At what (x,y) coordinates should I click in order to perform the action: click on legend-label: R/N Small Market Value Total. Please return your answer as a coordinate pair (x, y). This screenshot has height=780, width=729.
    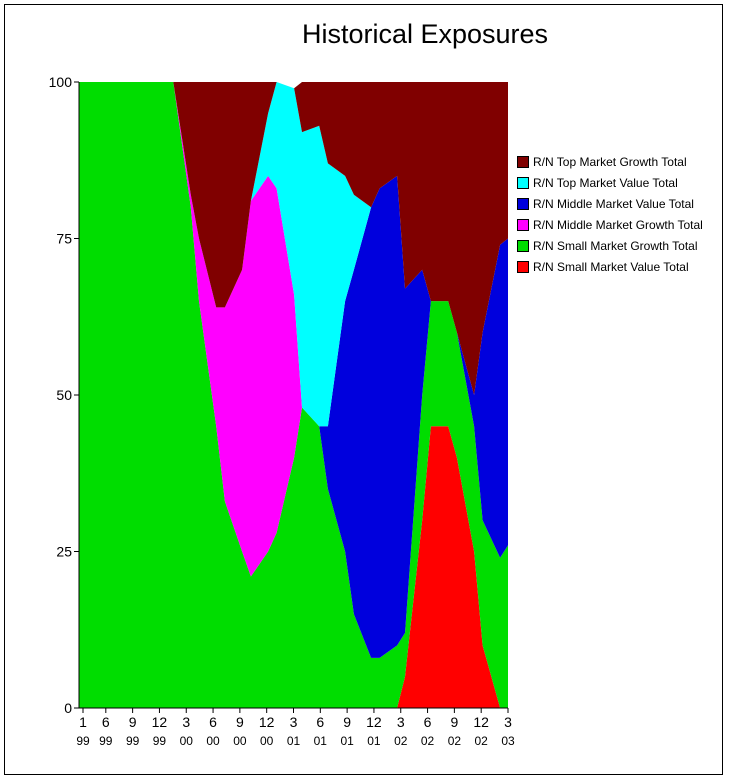
    Looking at the image, I should click on (611, 266).